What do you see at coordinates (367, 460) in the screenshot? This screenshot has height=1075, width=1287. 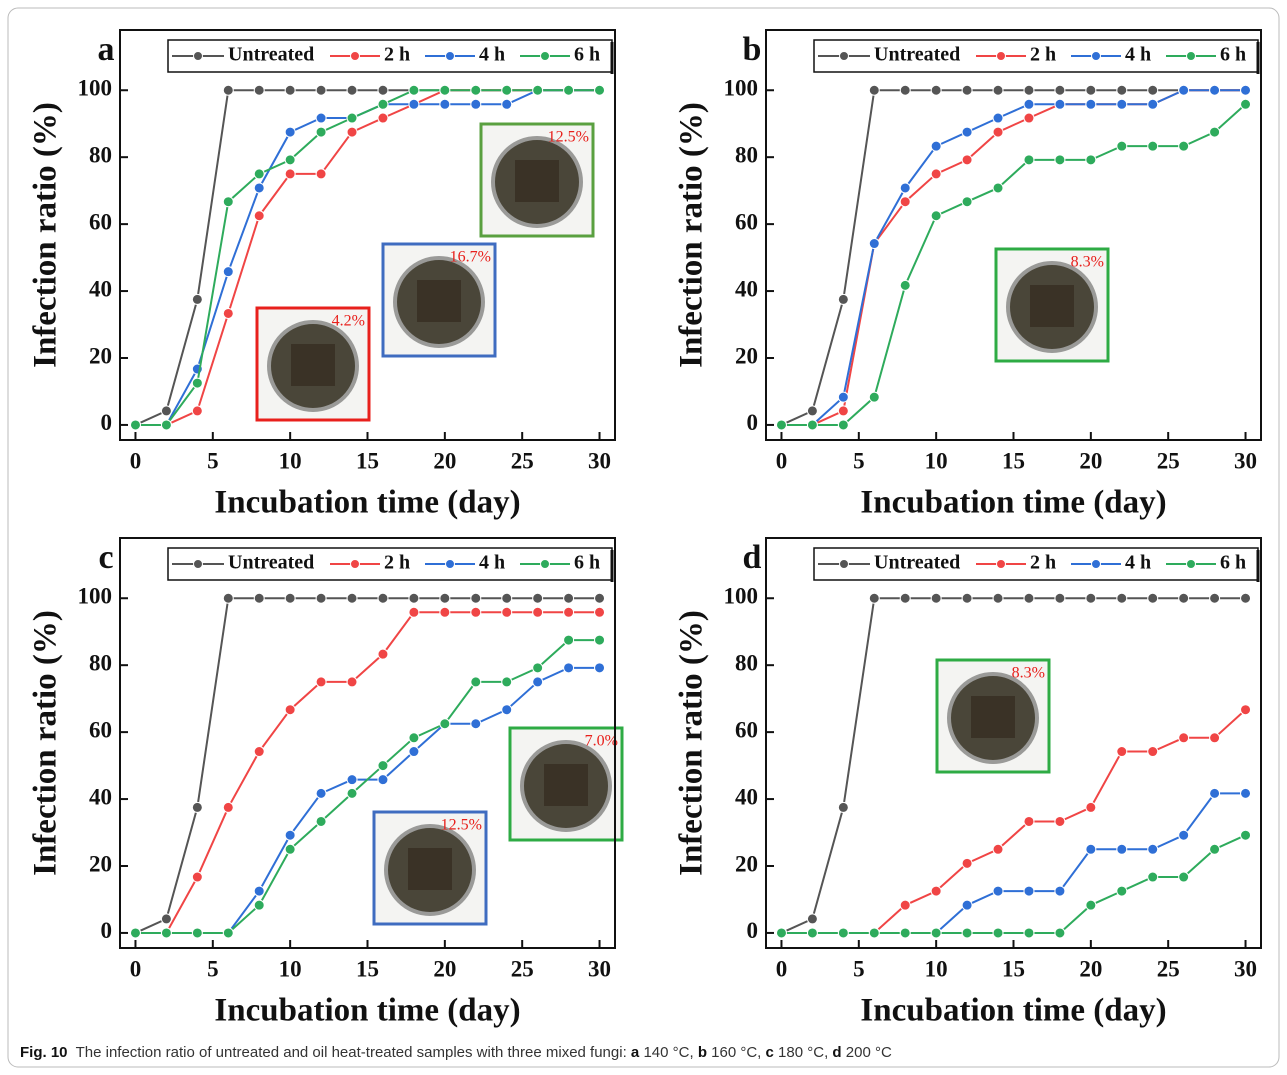 I see `x-tick-label: 15` at bounding box center [367, 460].